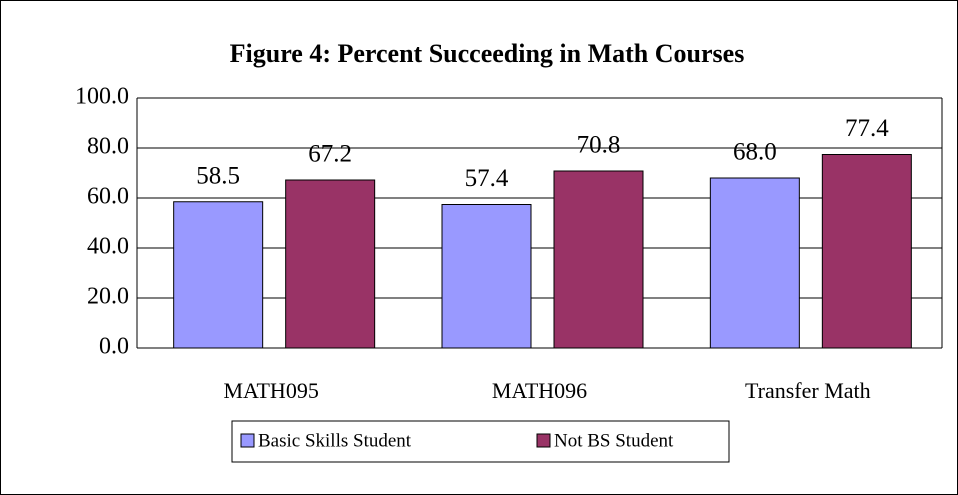  I want to click on y-tick-label: 60.0, so click(108, 197).